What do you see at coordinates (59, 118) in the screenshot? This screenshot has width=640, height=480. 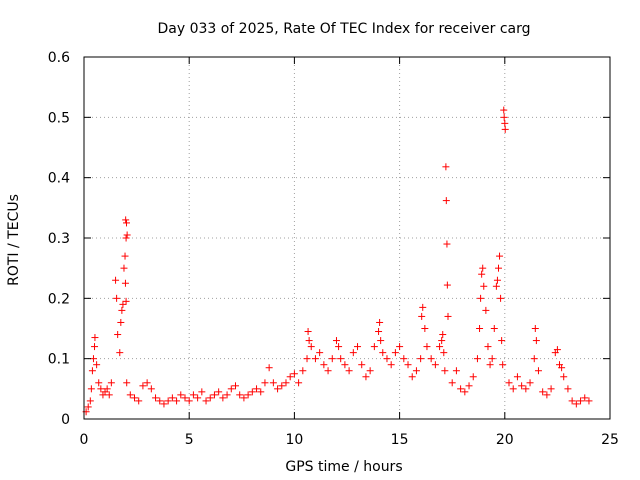 I see `y-tick-label: 0.5` at bounding box center [59, 118].